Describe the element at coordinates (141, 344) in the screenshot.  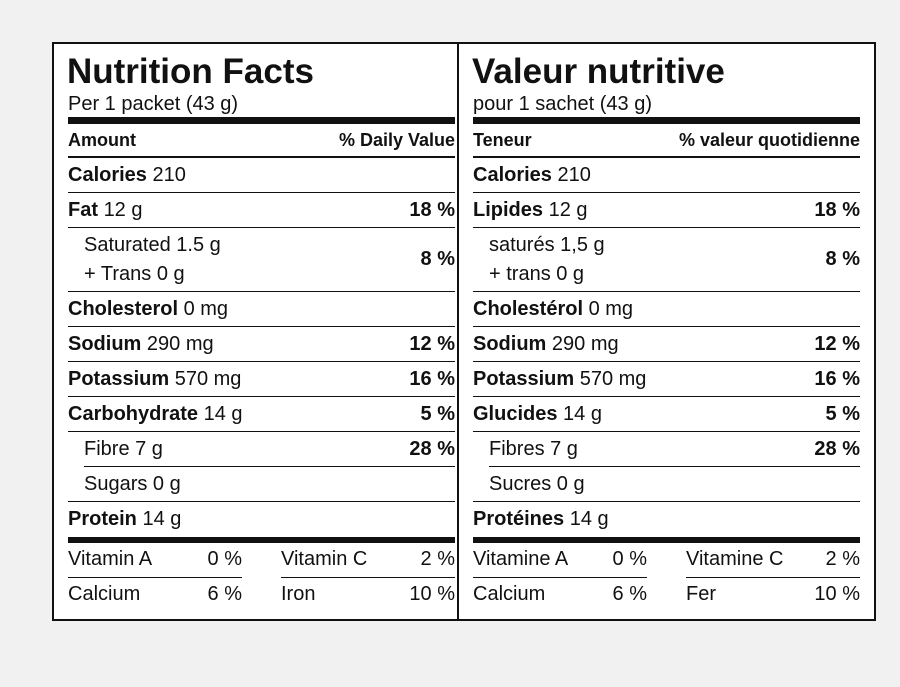
I see `nutrient: Sodium 290 mg` at that location.